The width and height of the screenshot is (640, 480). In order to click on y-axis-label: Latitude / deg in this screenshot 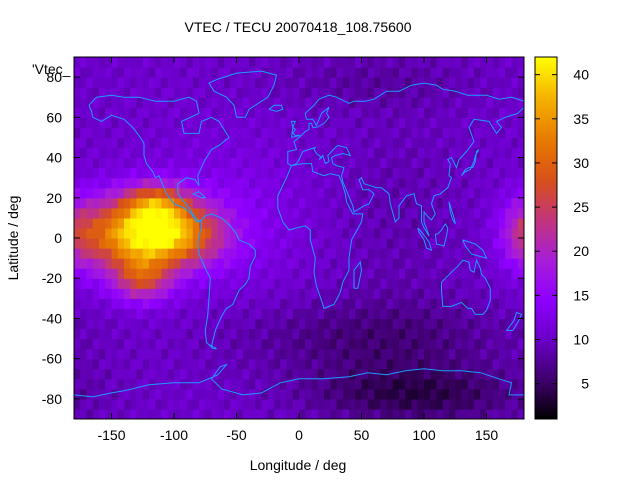, I will do `click(13, 238)`.